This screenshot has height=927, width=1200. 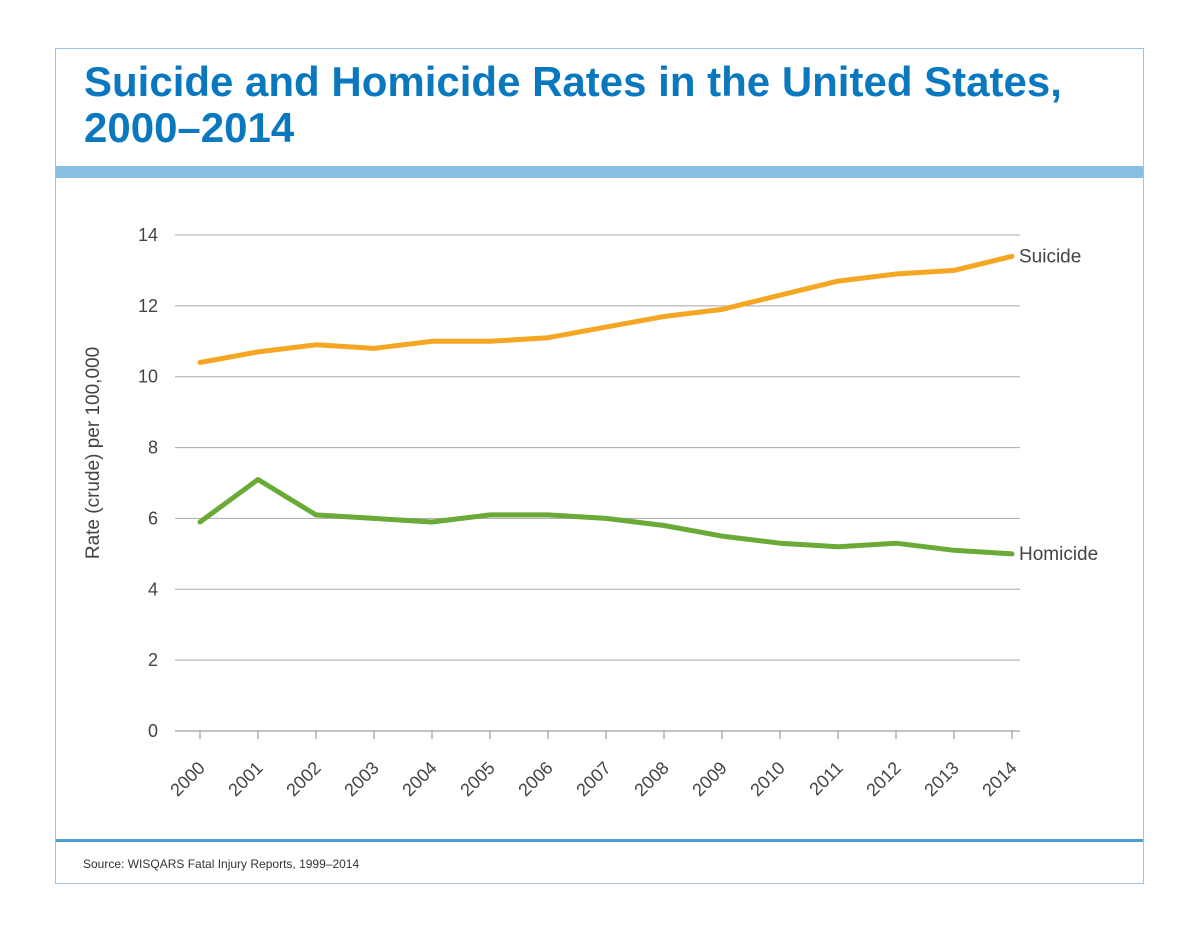 I want to click on y-tick-label: 6, so click(x=153, y=518).